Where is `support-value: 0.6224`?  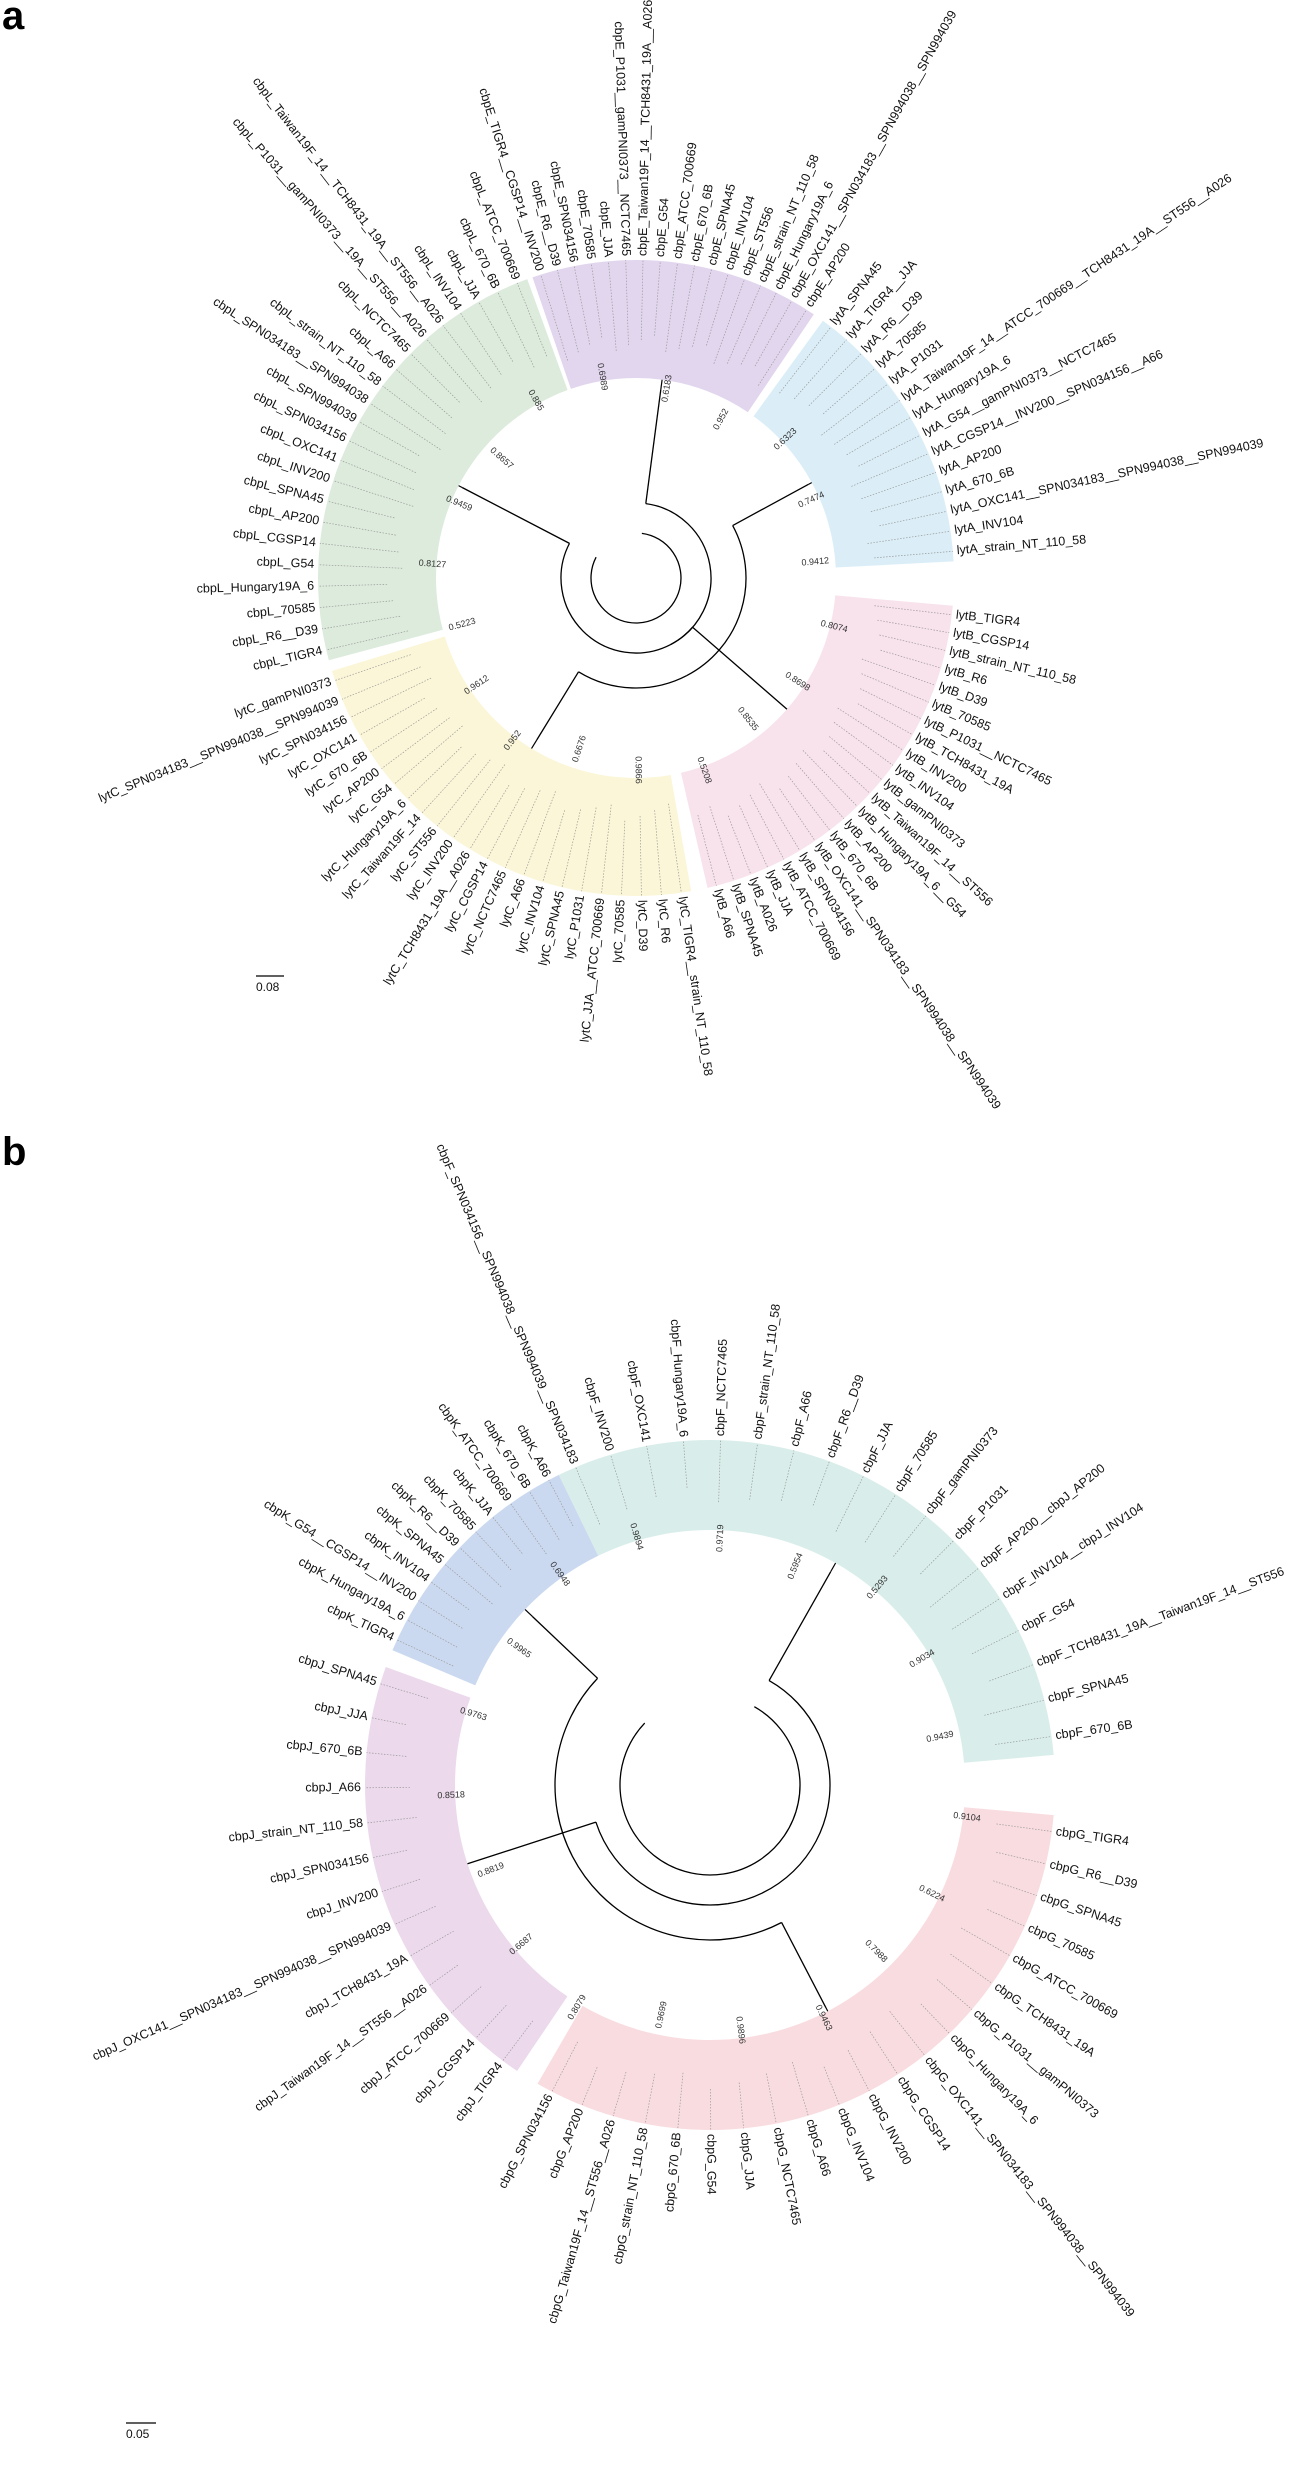
support-value: 0.6224 is located at coordinates (932, 1893).